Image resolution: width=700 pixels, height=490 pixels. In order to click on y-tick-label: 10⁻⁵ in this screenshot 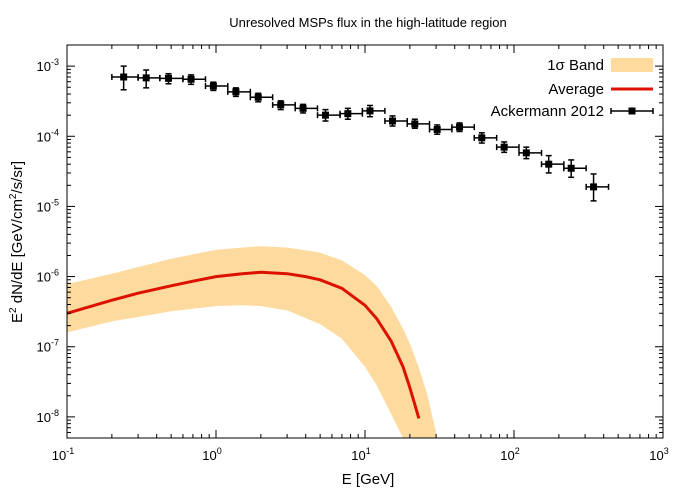, I will do `click(48, 205)`.